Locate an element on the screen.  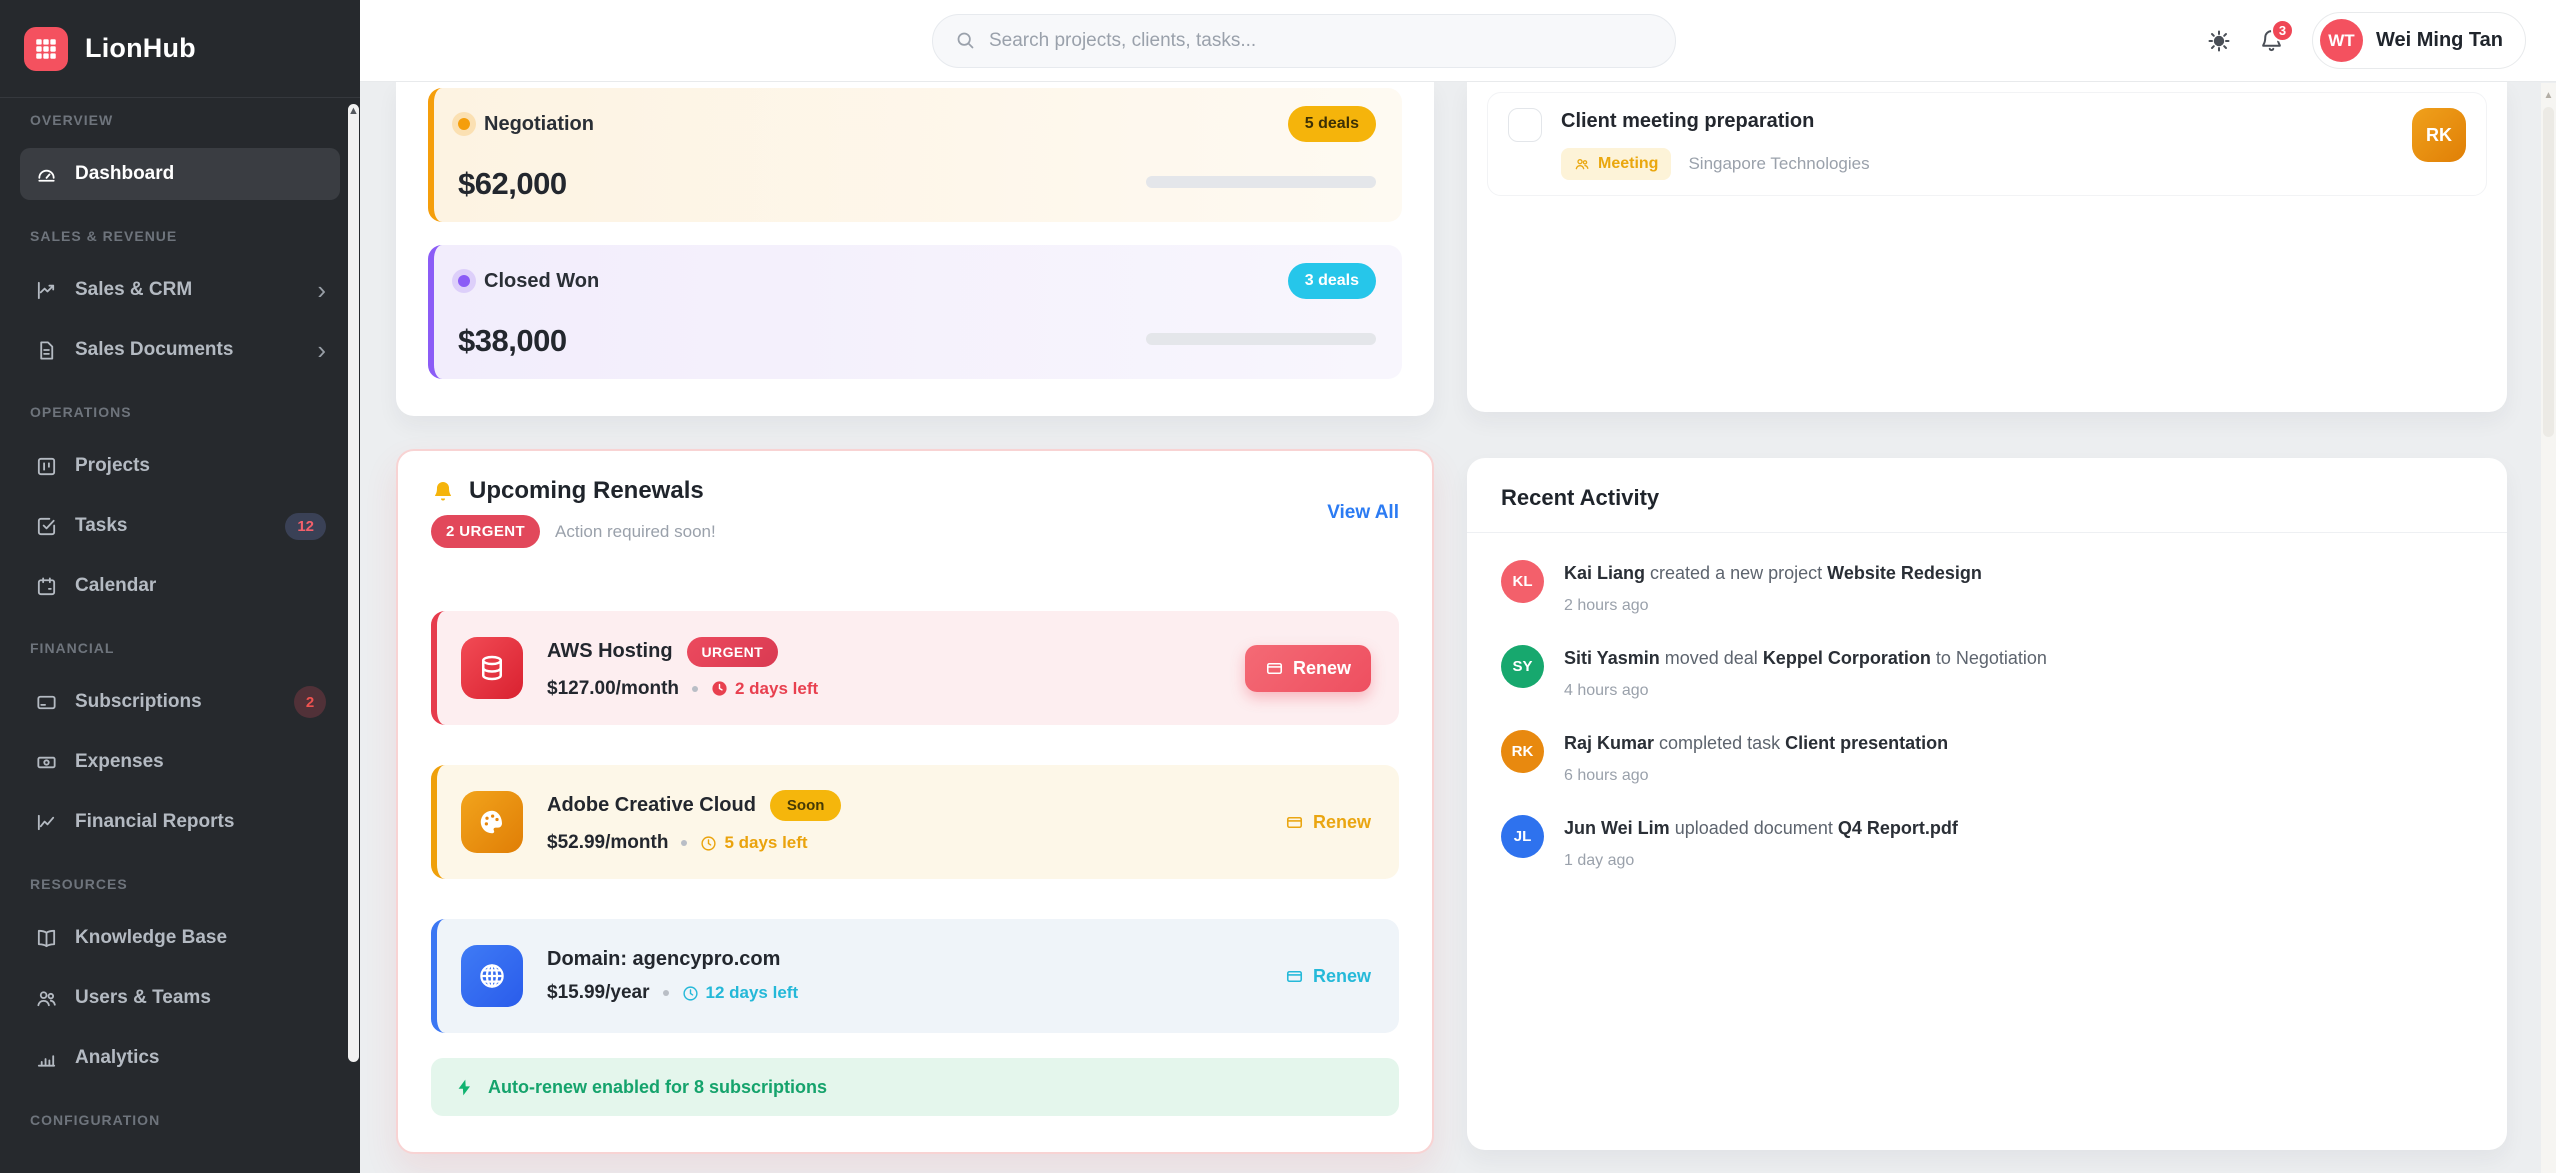
sidebar-item-sales-documents: Sales Documents › is located at coordinates (180, 350).